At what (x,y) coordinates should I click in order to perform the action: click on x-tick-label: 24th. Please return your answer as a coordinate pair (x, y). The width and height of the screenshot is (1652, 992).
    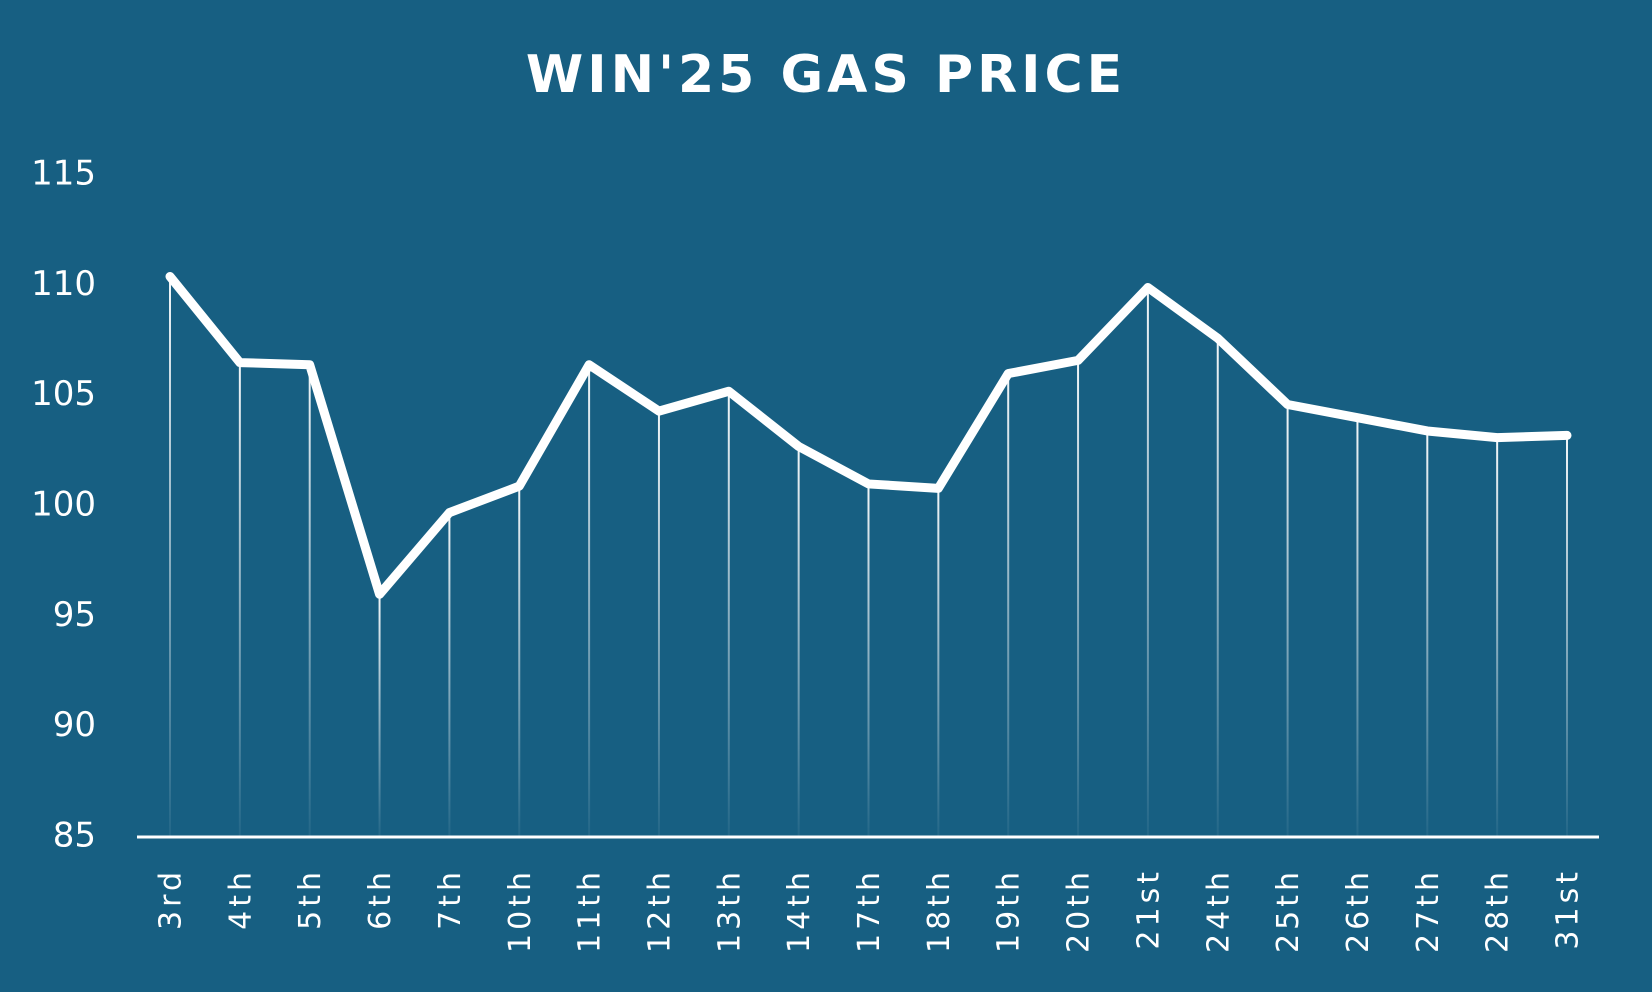
    Looking at the image, I should click on (1218, 910).